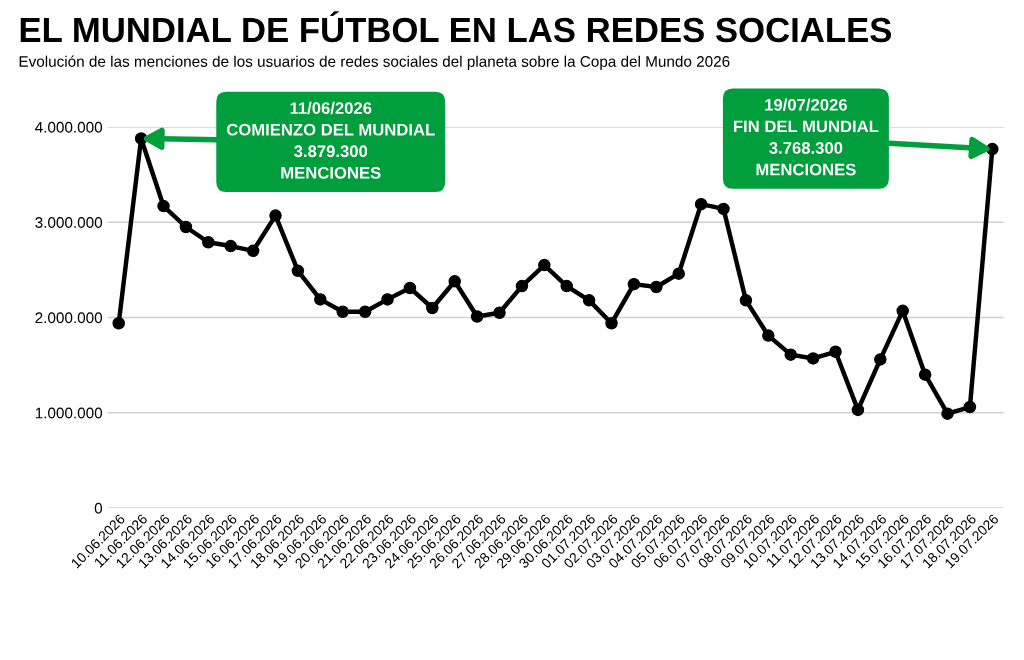  Describe the element at coordinates (69, 413) in the screenshot. I see `y-tick-label: 1.000.000` at that location.